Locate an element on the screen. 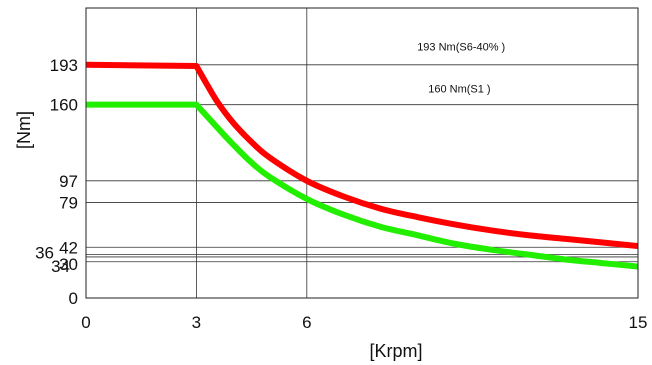  chart-annotations: 193 Nm(S6-40% ) 160 Nm(S1 ) is located at coordinates (461, 68).